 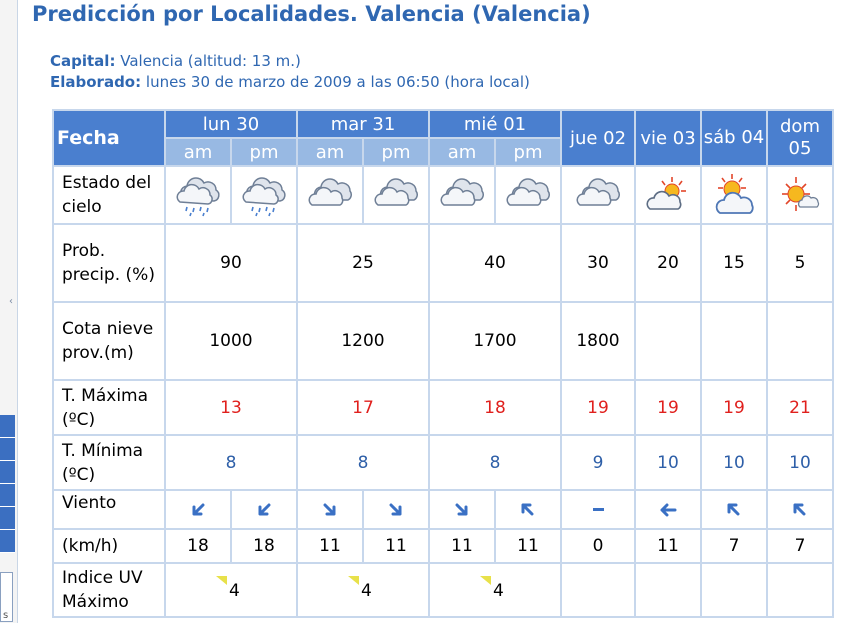 I want to click on day-header: lun 30, so click(x=231, y=124).